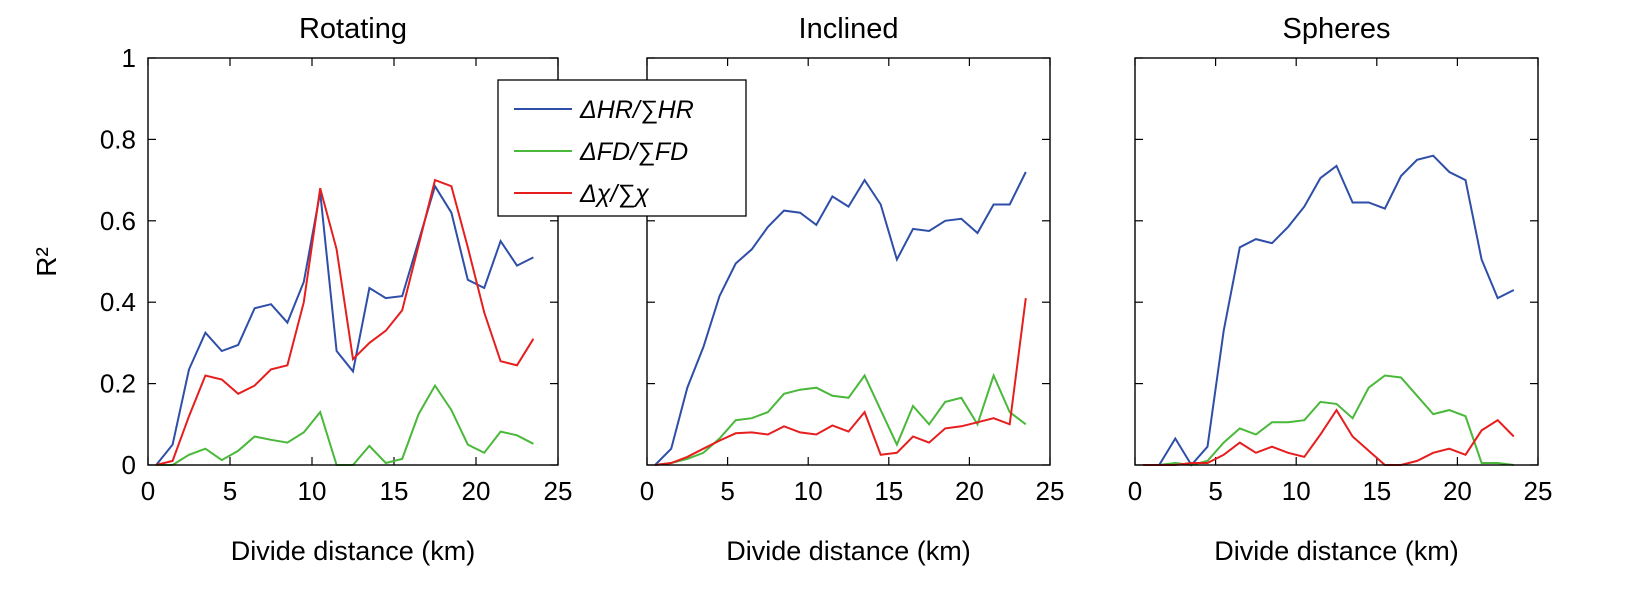 This screenshot has height=608, width=1636. What do you see at coordinates (345, 424) in the screenshot?
I see `series-line-fd-rotating` at bounding box center [345, 424].